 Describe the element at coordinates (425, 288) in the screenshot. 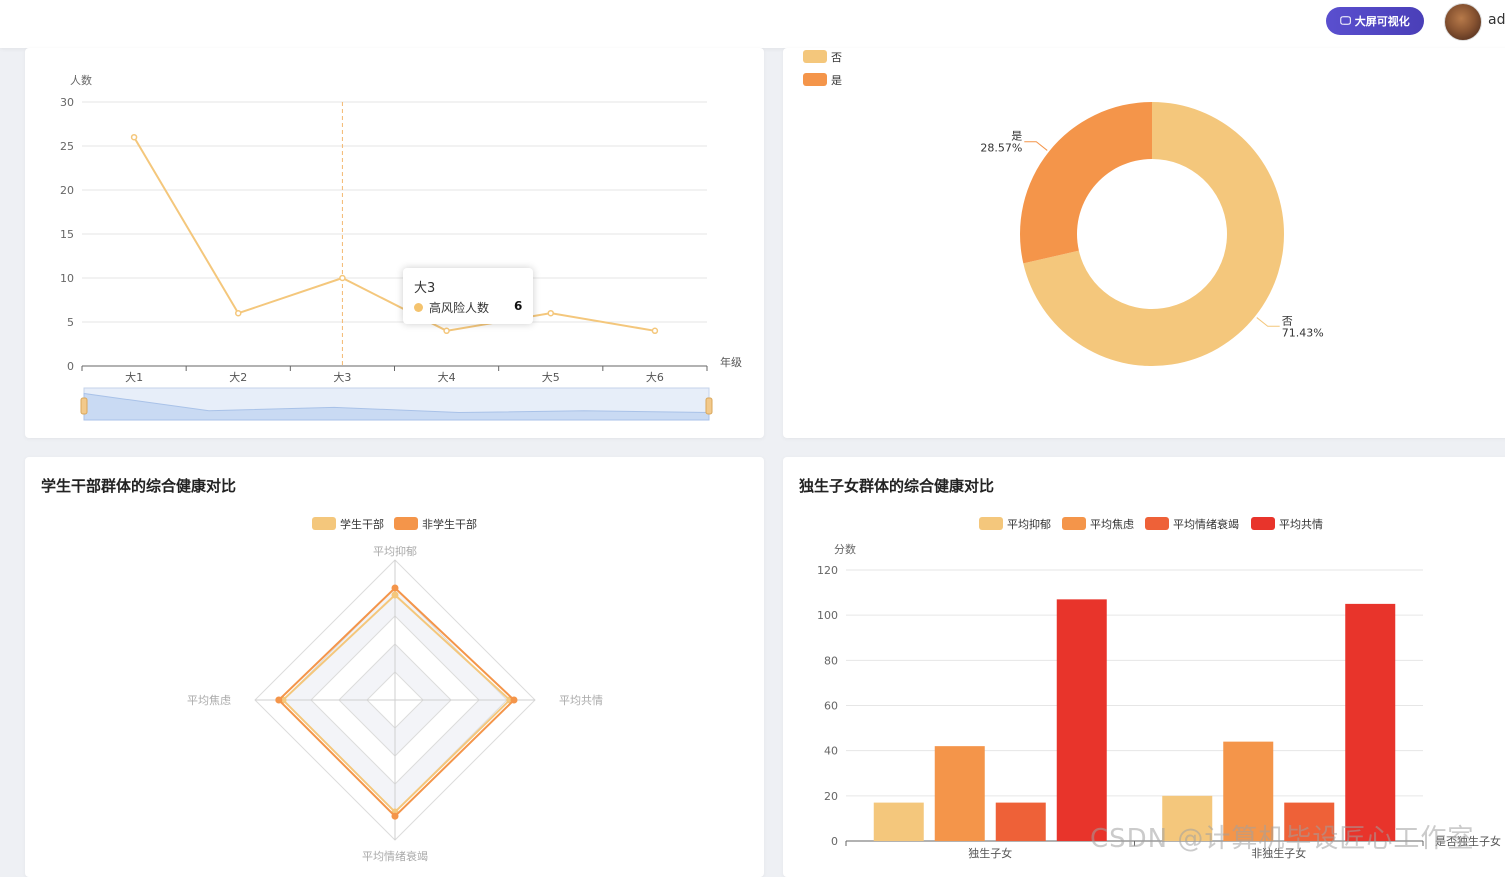

I see `tooltip-title: 大3` at that location.